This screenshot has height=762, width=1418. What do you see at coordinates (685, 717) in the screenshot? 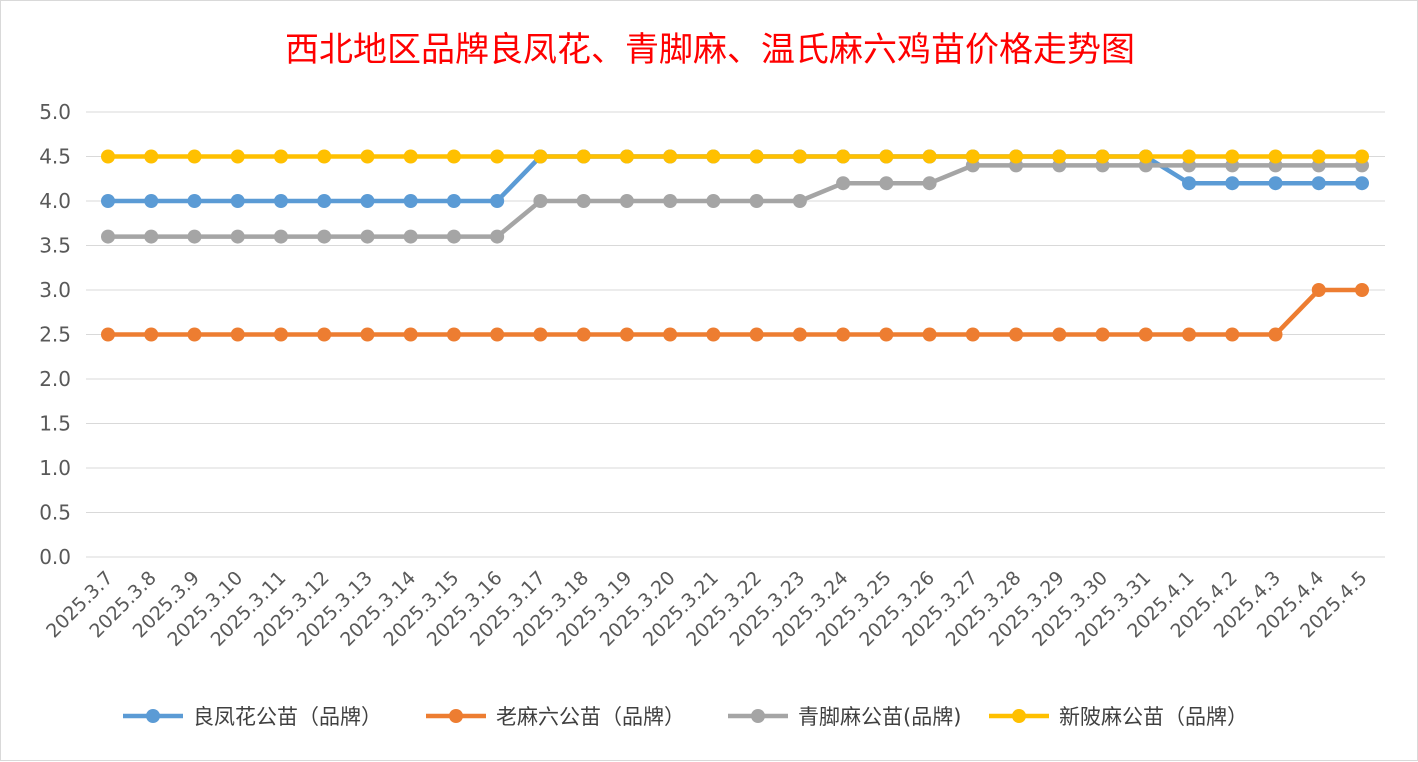
I see `legend: 良凤花公苗（品牌） 老麻六公苗（品牌） 青脚麻公苗(品牌) 新陂麻公苗（品牌）` at bounding box center [685, 717].